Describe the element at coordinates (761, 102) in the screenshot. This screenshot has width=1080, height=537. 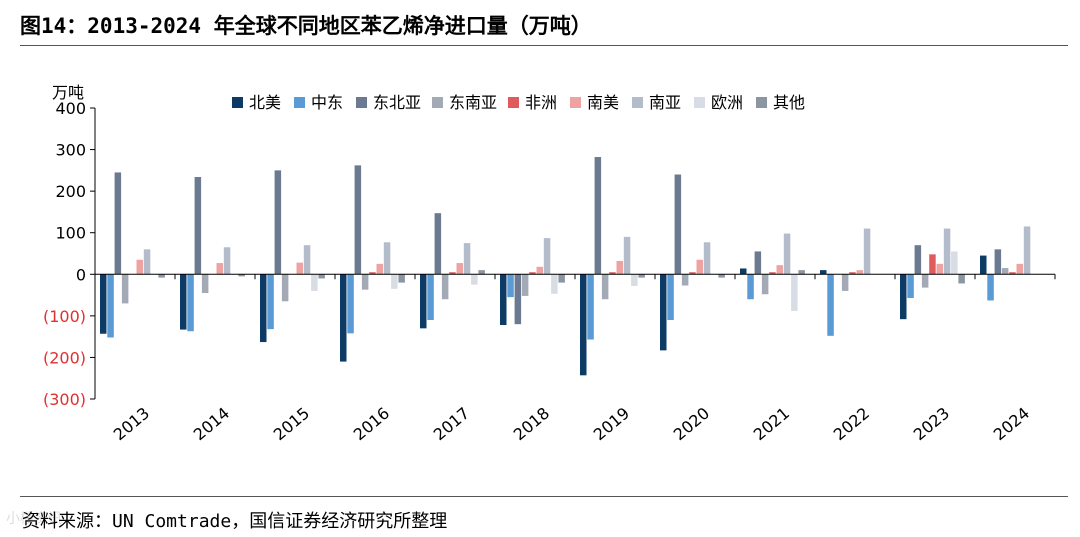
I see `legend-swatch-其他` at that location.